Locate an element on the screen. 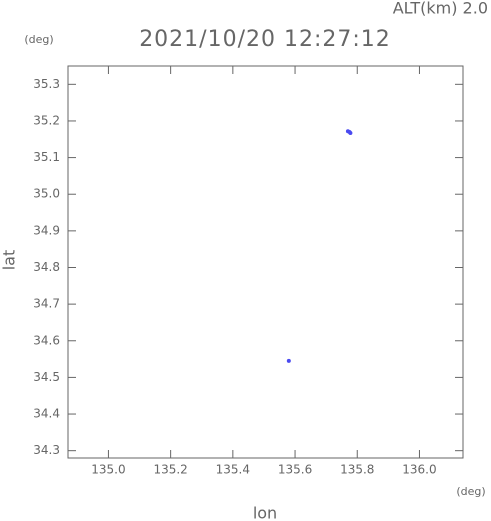 The image size is (491, 521). x-tick-label: 135.8 is located at coordinates (357, 470).